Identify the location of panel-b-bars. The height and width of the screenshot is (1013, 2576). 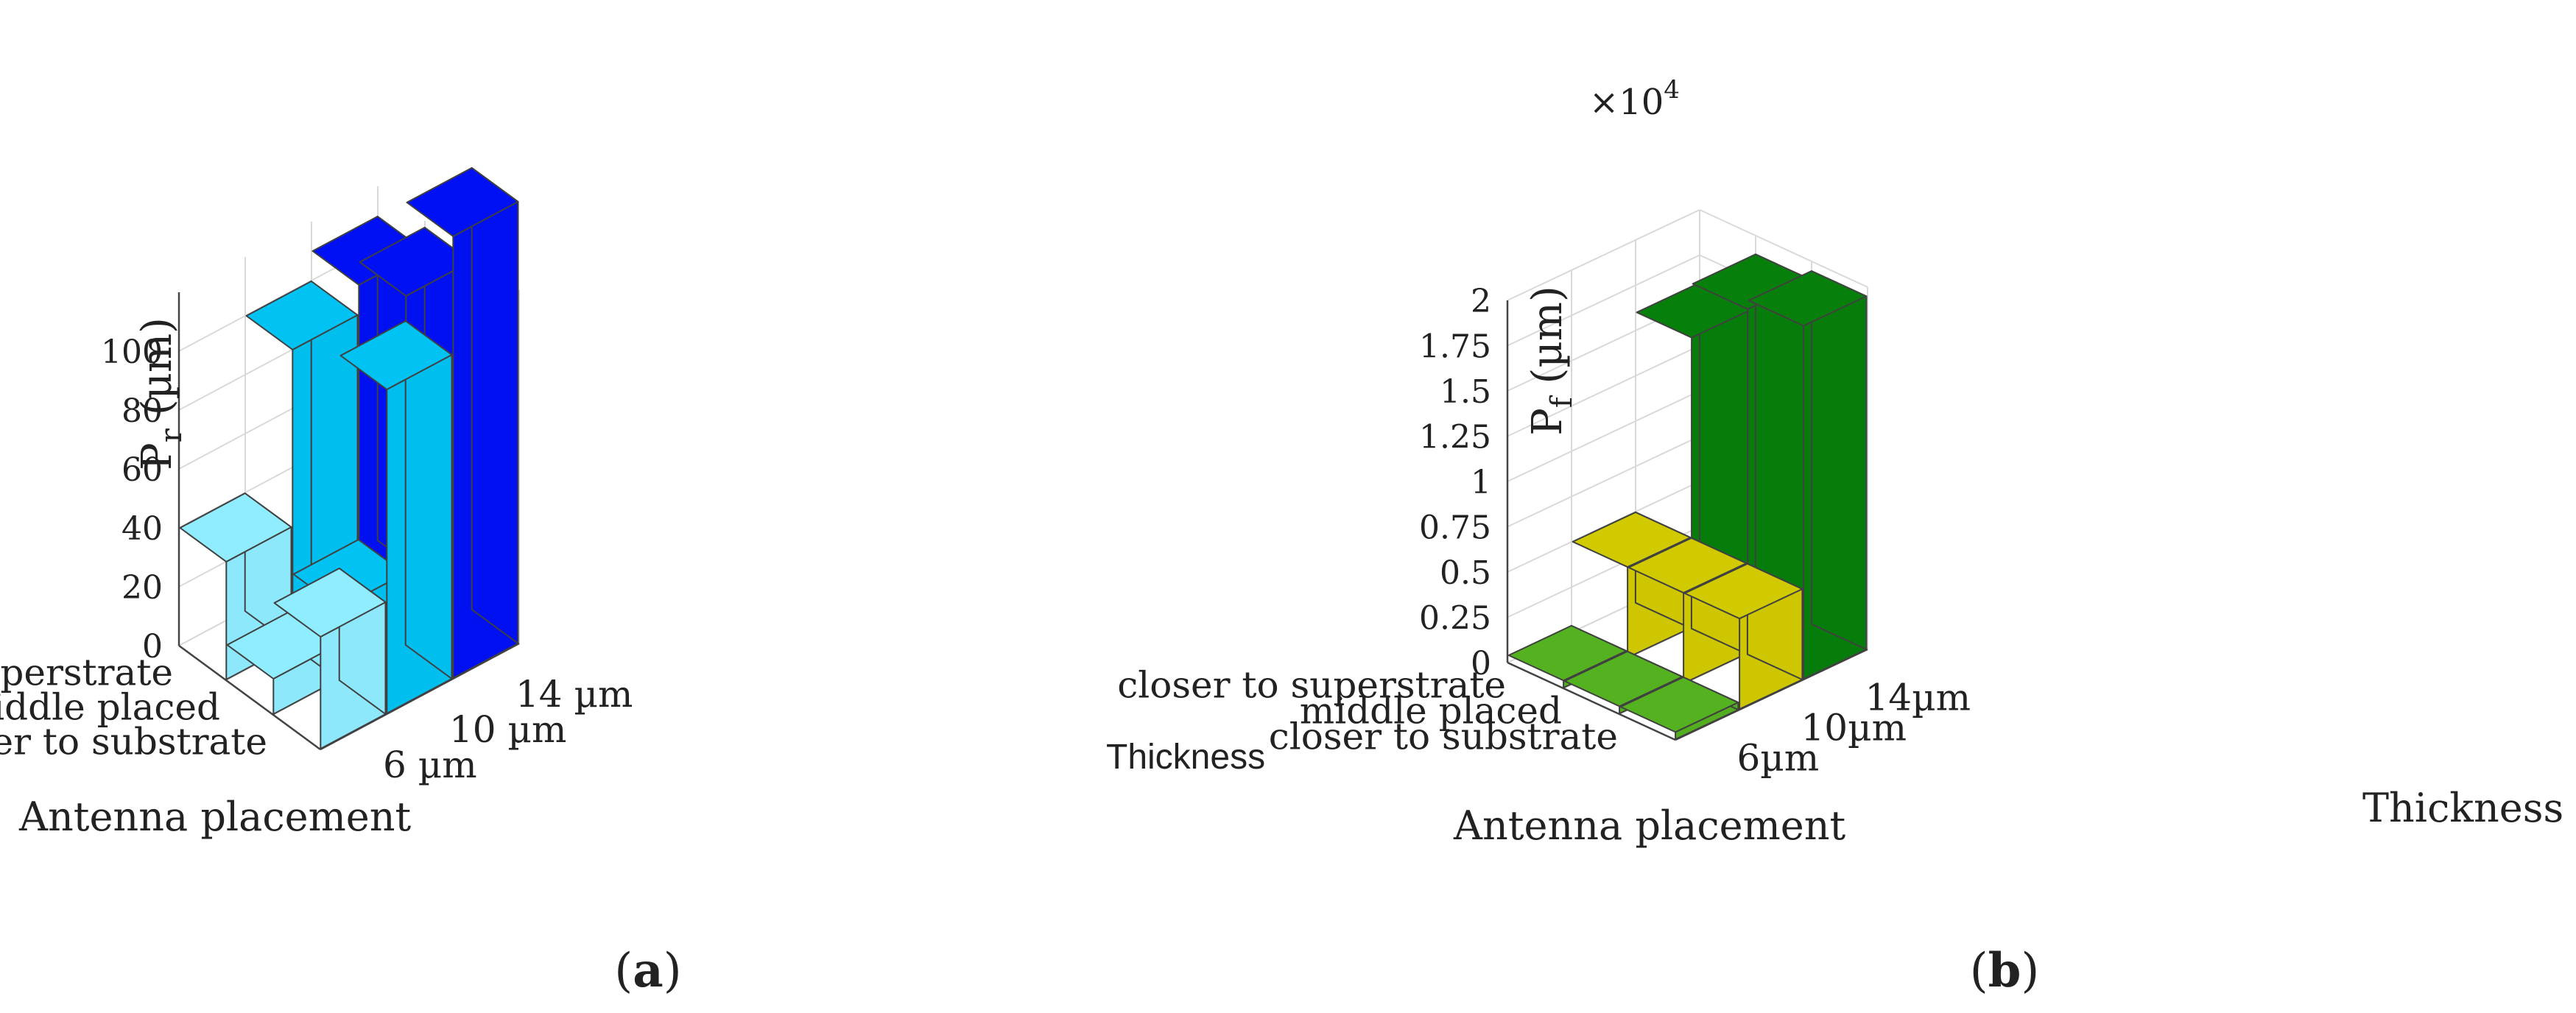
(1687, 497).